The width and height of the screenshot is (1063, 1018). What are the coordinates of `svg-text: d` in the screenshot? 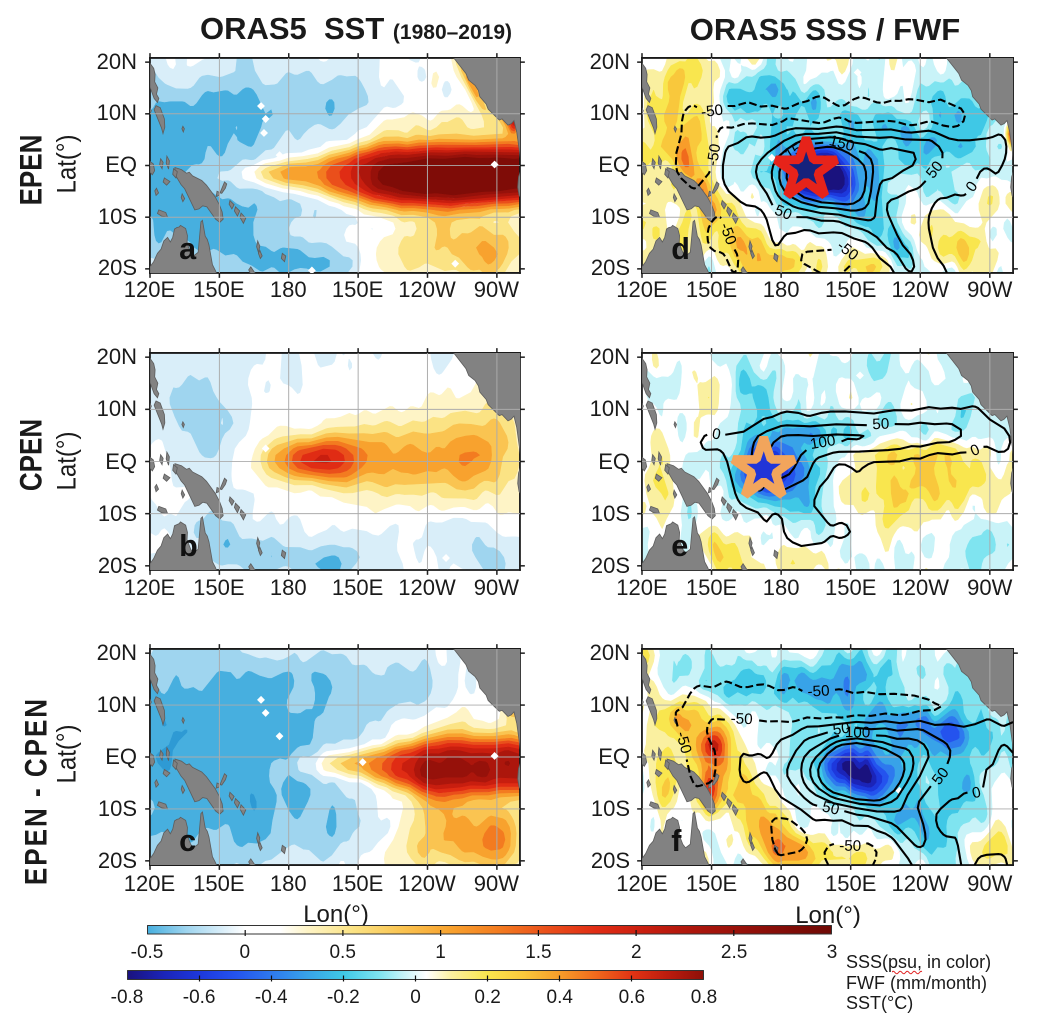 It's located at (680, 249).